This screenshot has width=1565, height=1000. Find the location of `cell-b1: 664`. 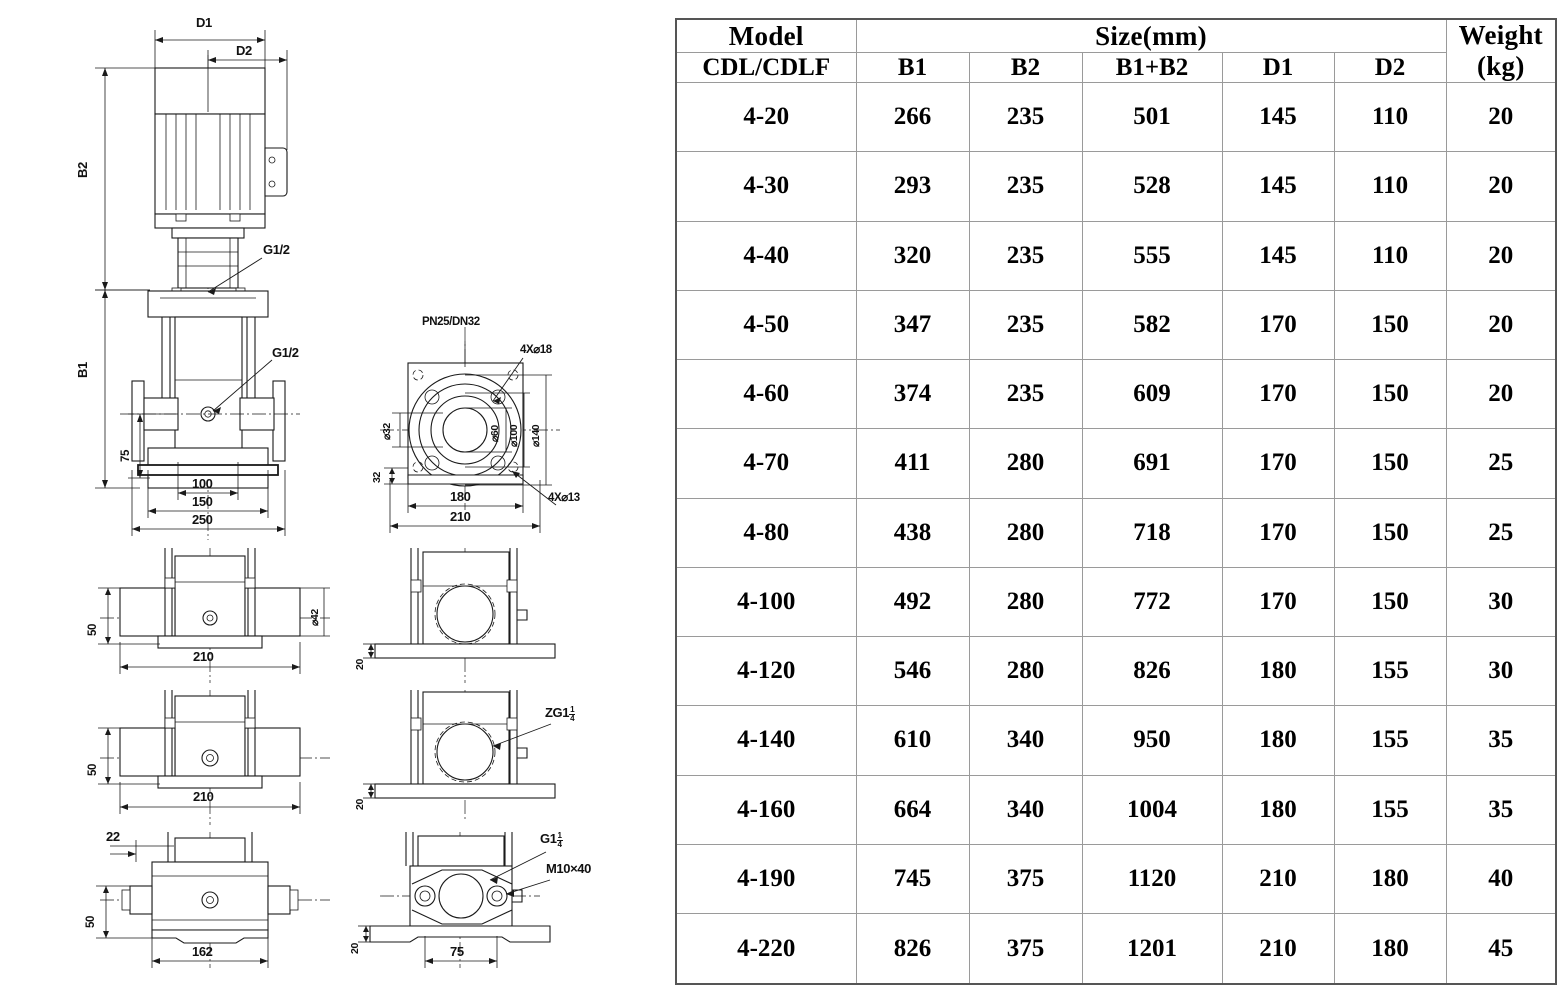

cell-b1: 664 is located at coordinates (912, 809).